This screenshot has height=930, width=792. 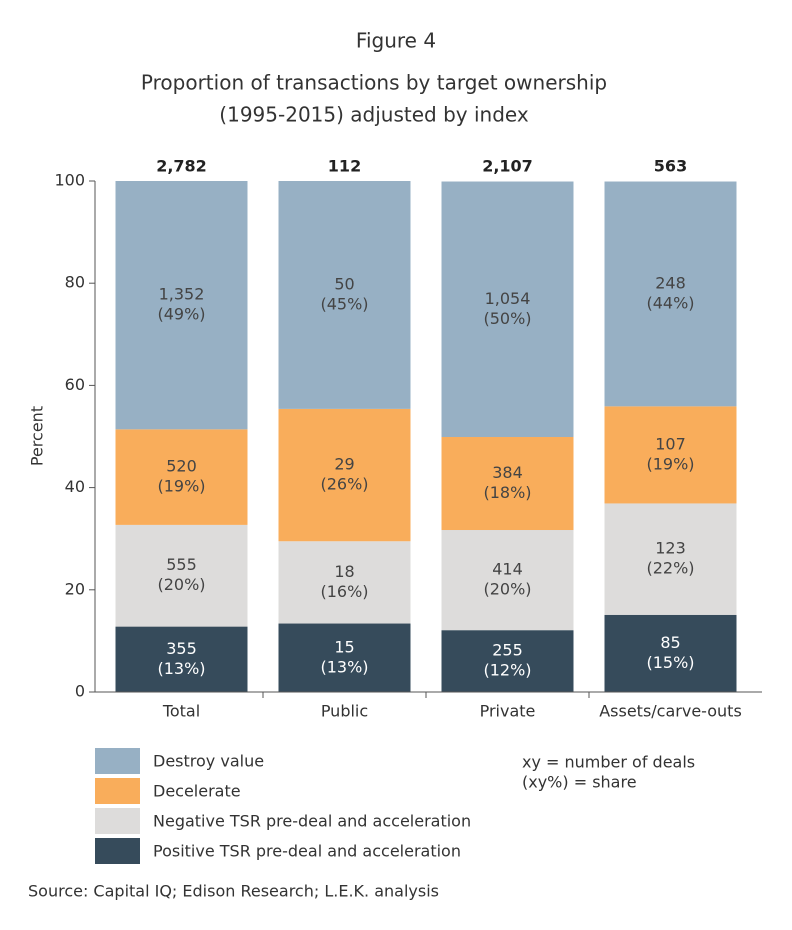 What do you see at coordinates (507, 650) in the screenshot?
I see `segment-count: 255` at bounding box center [507, 650].